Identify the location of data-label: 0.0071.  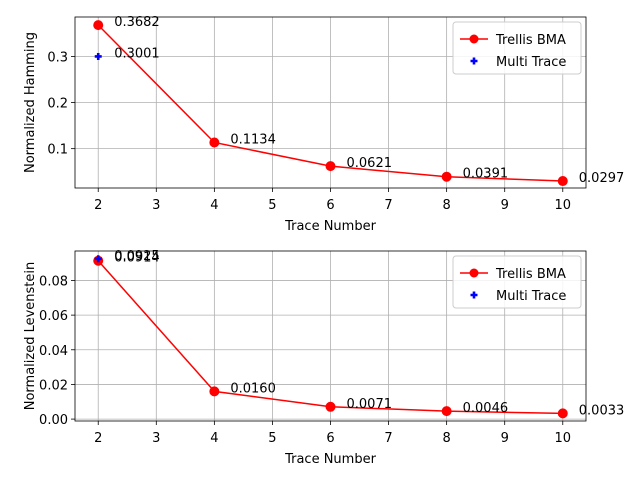
(370, 404).